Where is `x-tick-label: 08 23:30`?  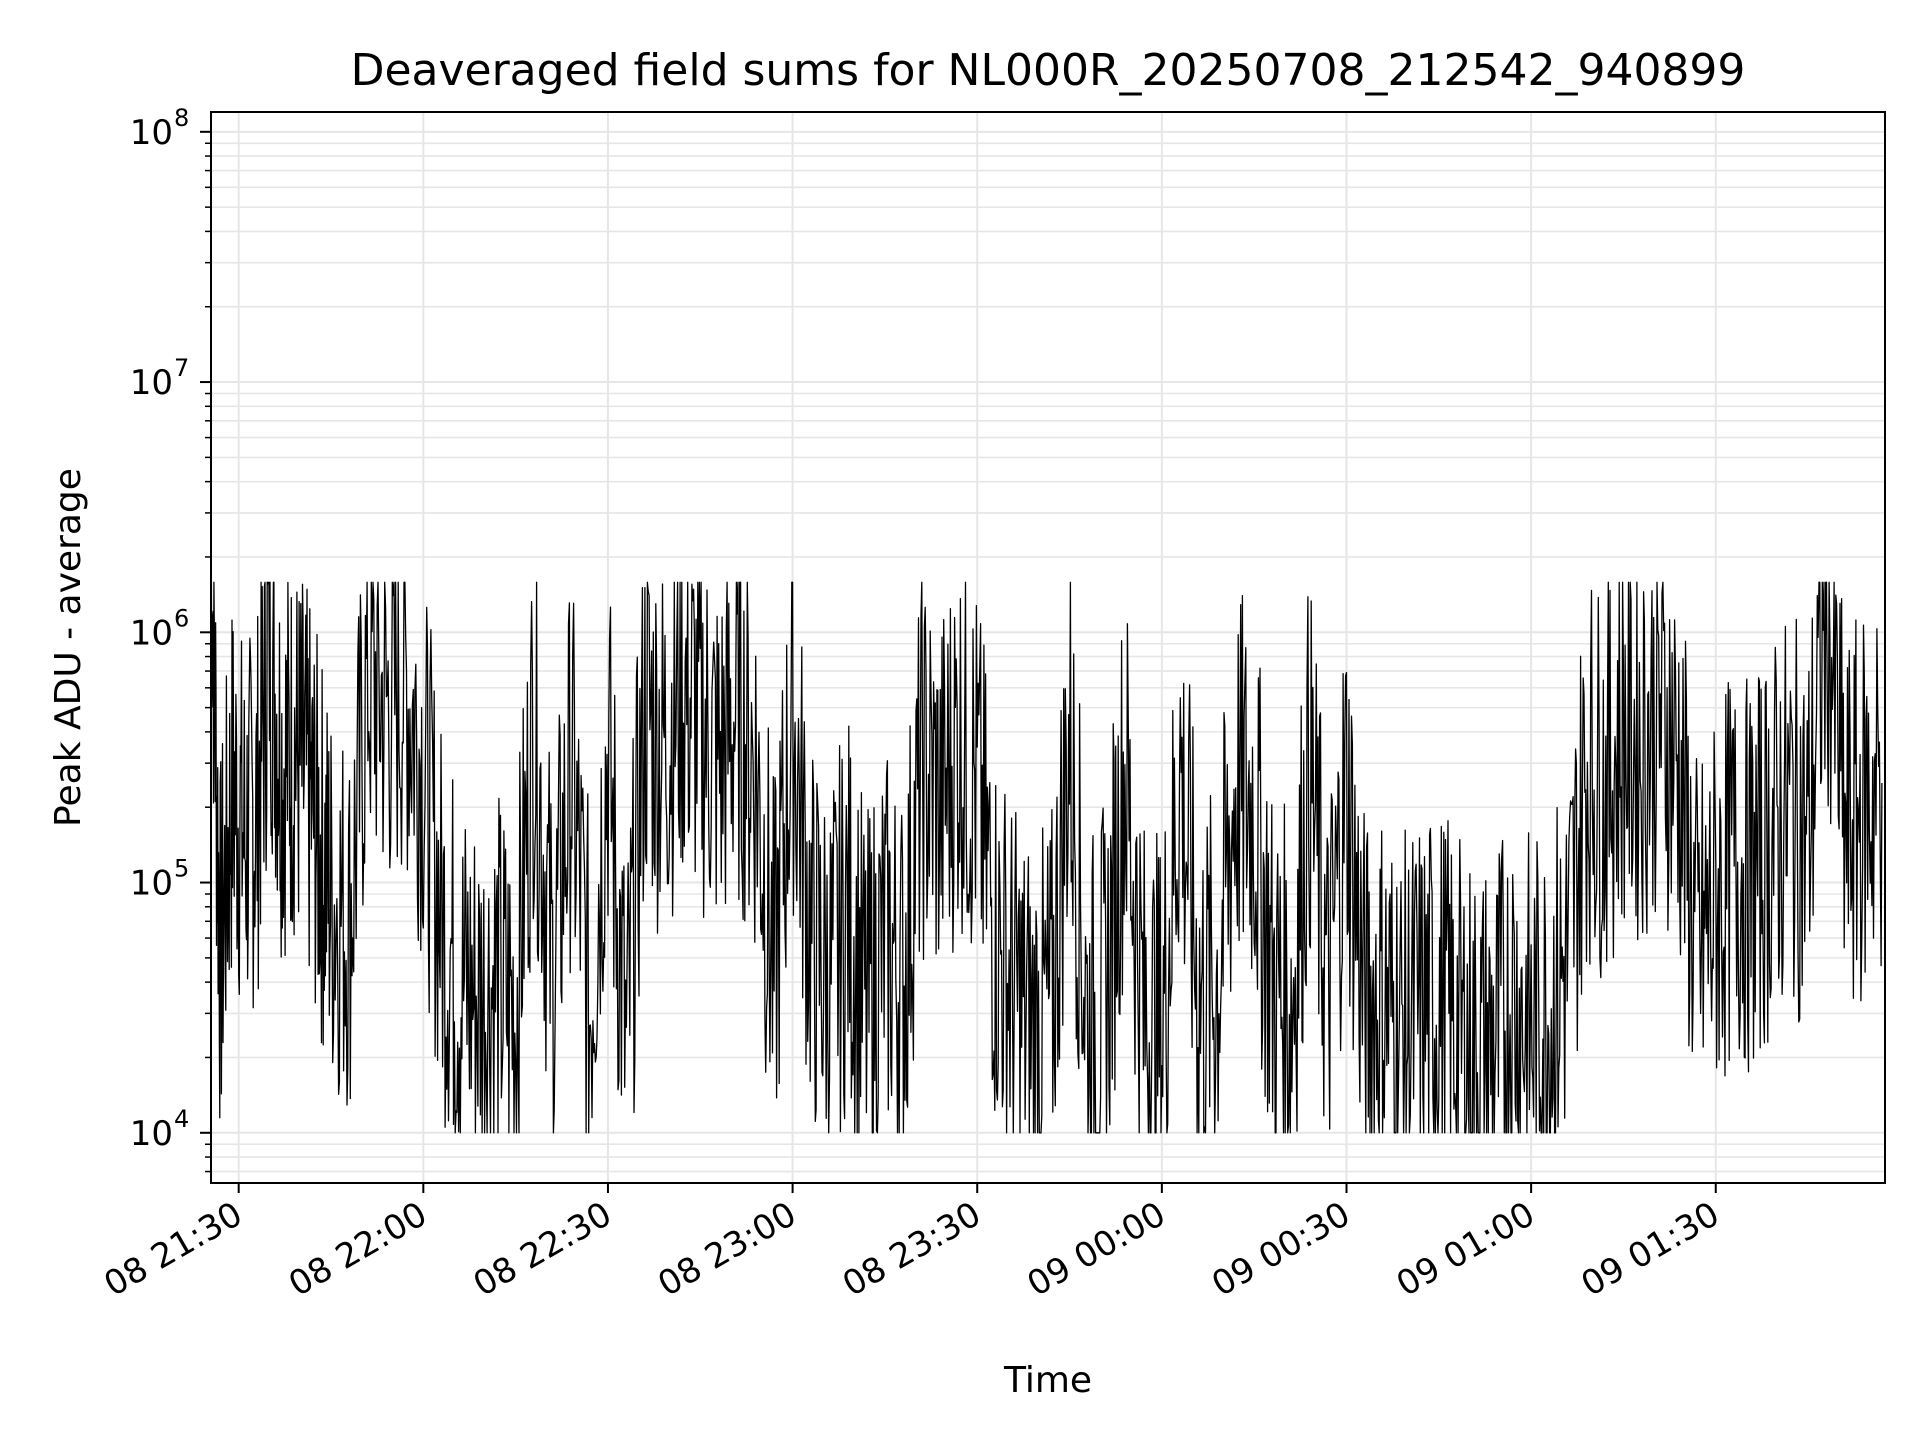 x-tick-label: 08 23:30 is located at coordinates (912, 1249).